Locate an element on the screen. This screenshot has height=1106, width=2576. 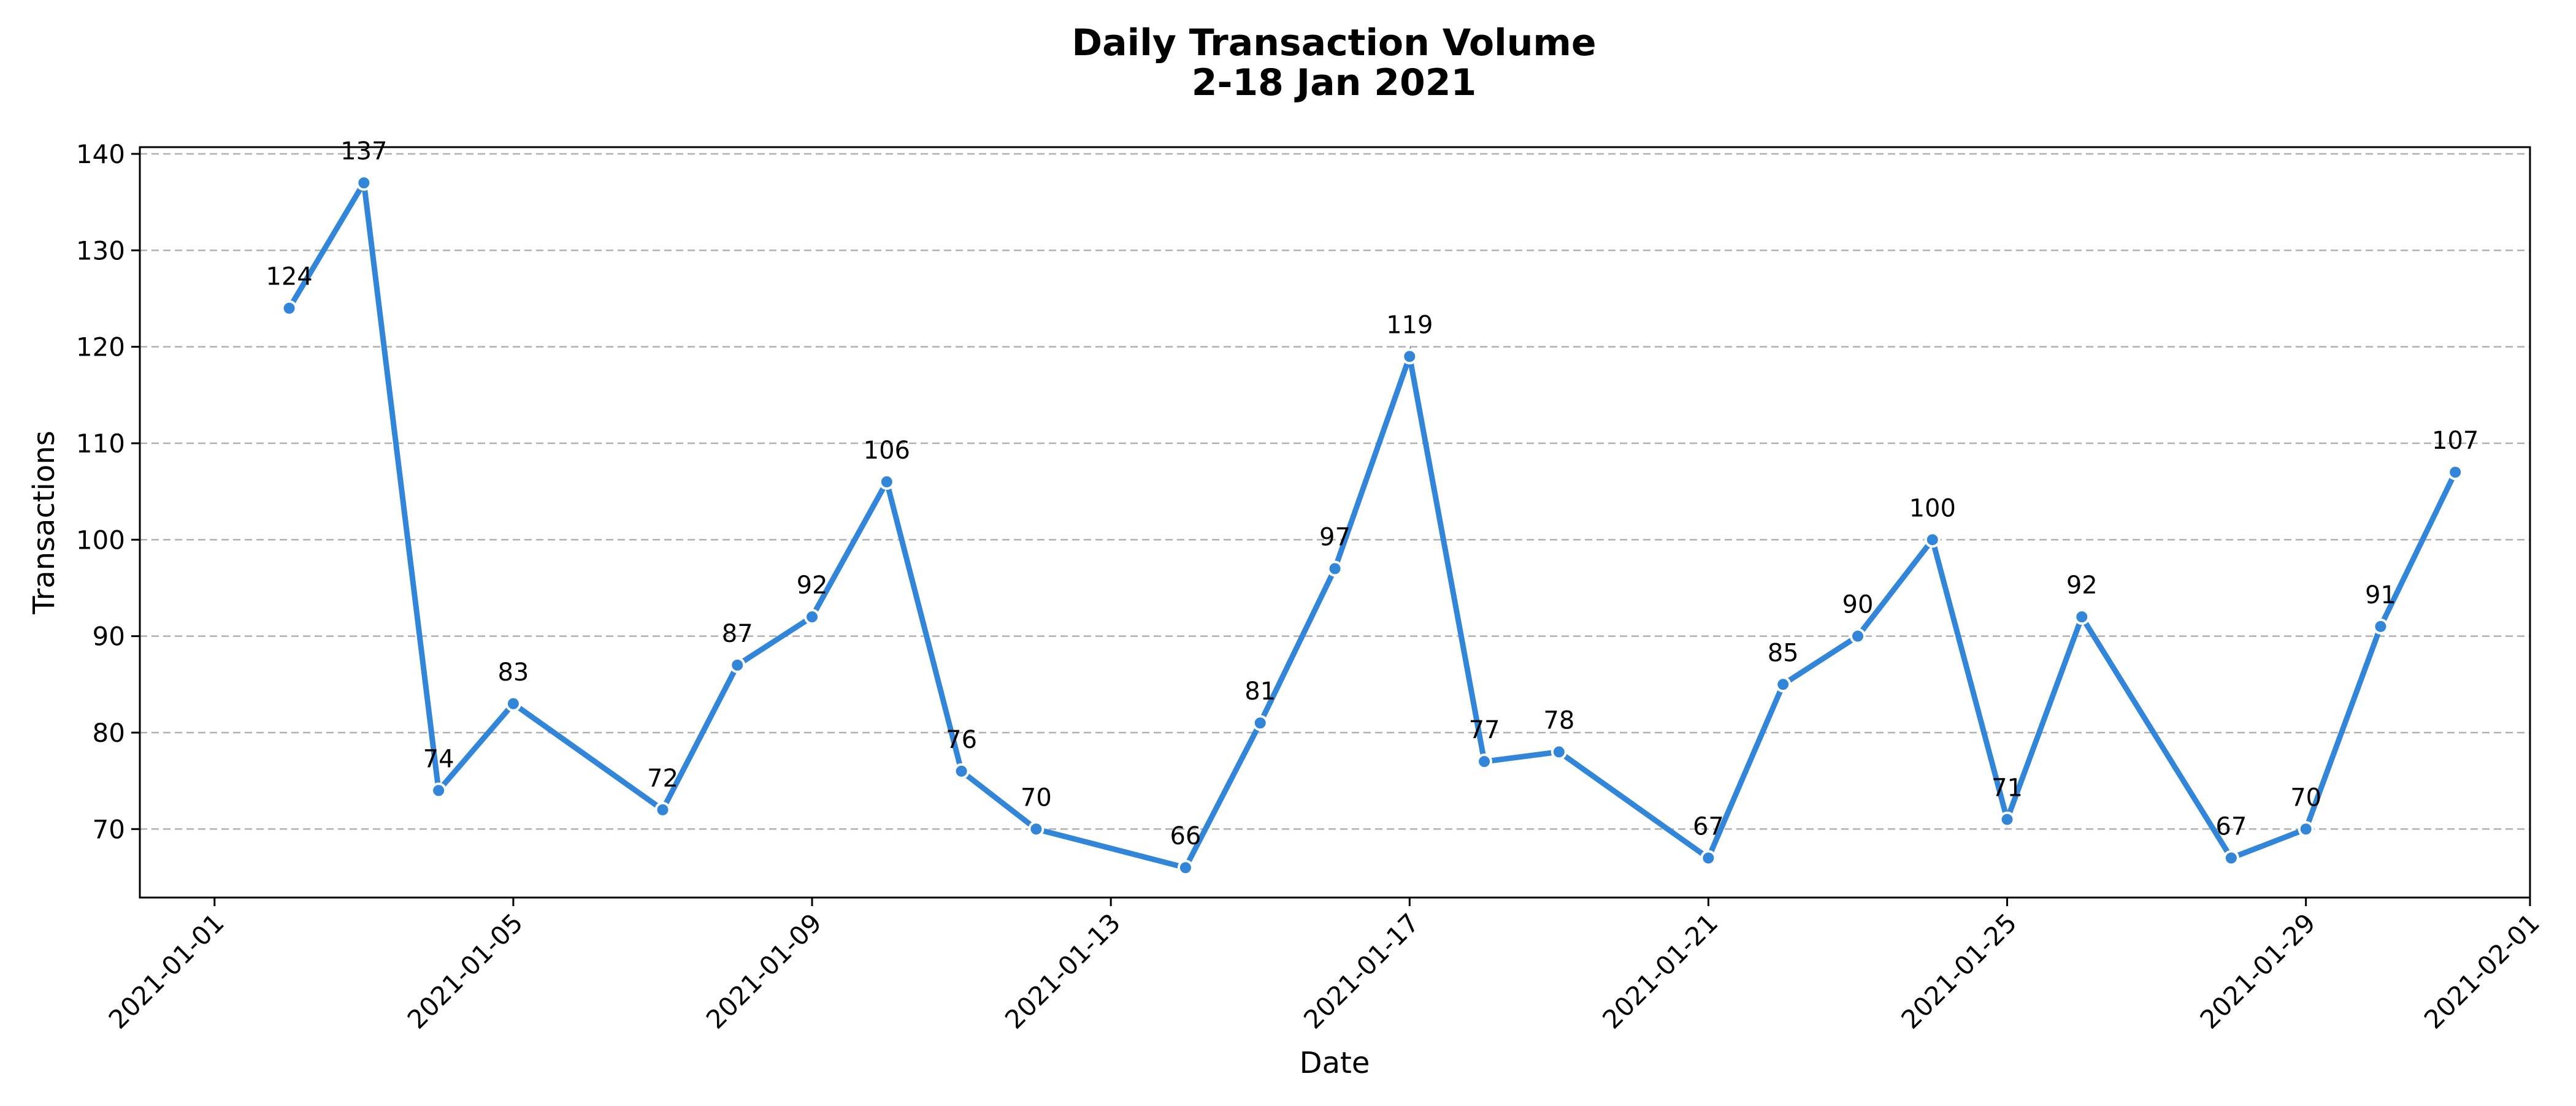
data-label-2021-01-10: 106 is located at coordinates (887, 451).